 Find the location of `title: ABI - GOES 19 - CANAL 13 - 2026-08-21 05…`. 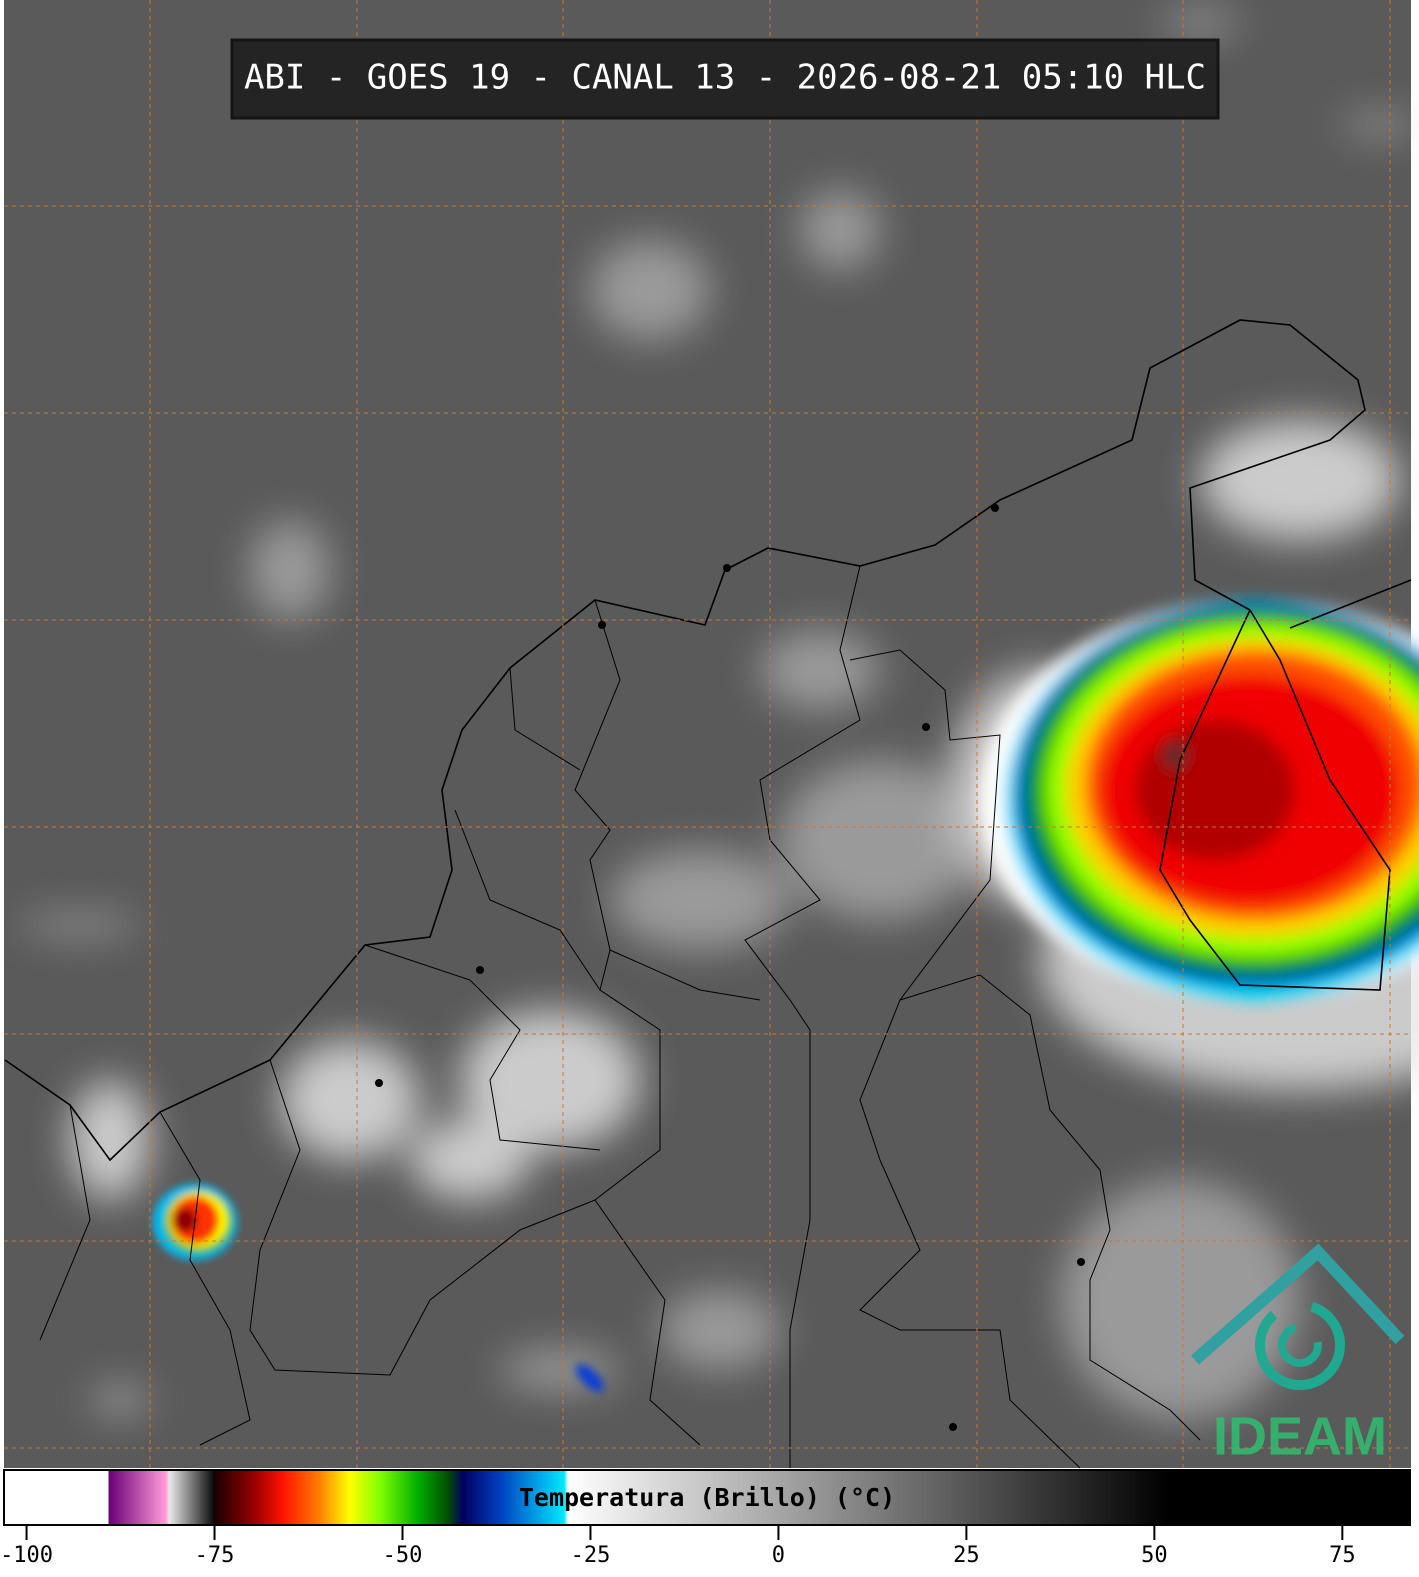

title: ABI - GOES 19 - CANAL 13 - 2026-08-21 05… is located at coordinates (725, 78).